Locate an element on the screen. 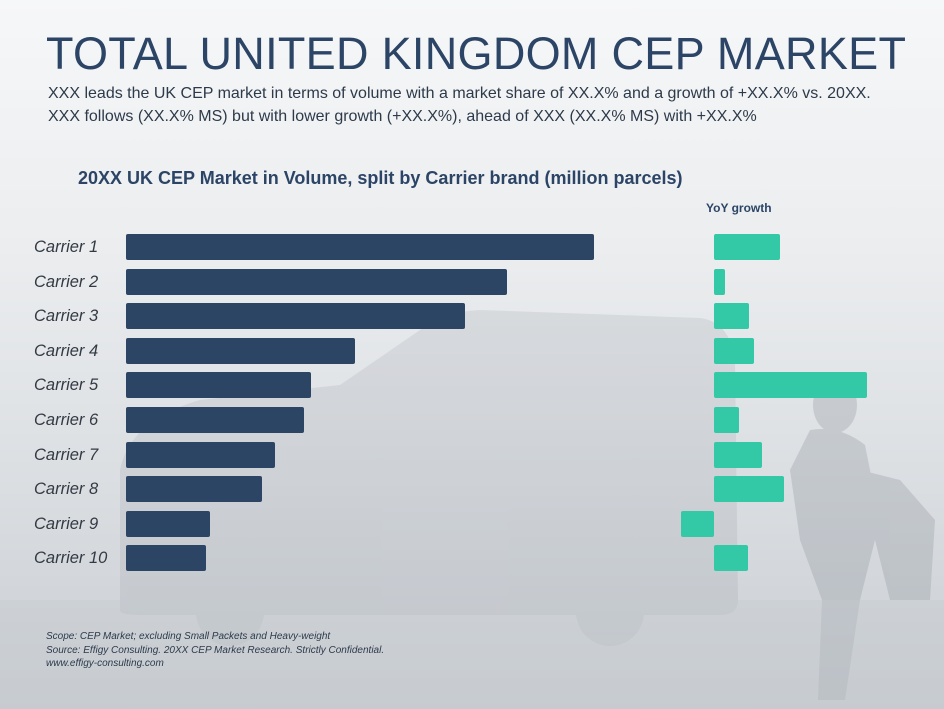 The image size is (944, 709). category-label: Carrier 3 is located at coordinates (66, 316).